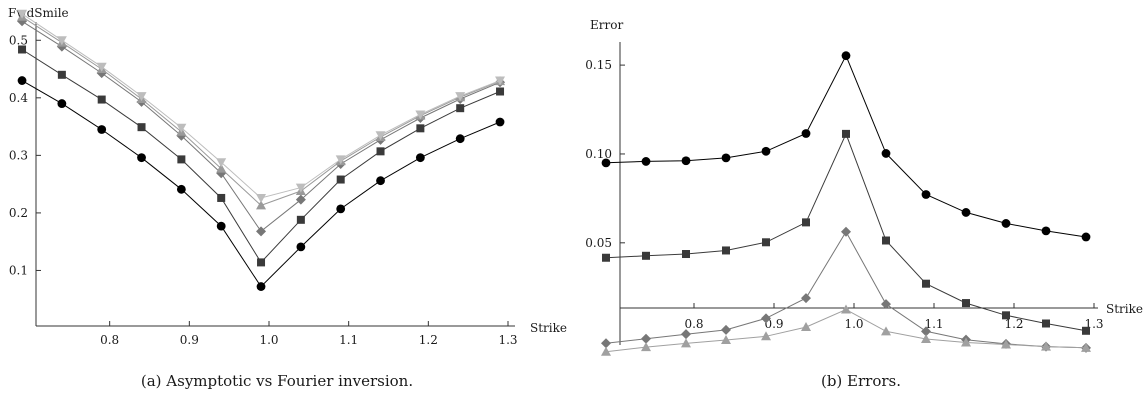  What do you see at coordinates (348, 340) in the screenshot?
I see `panel-a-x-tick-label: 1.1` at bounding box center [348, 340].